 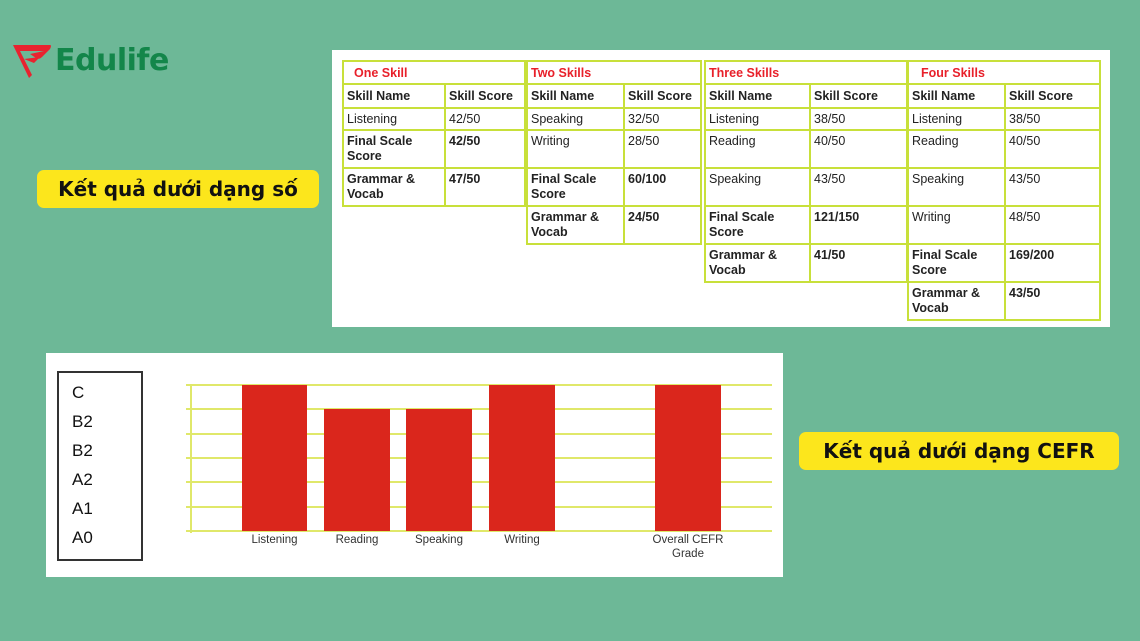 I want to click on table-title: One Skill, so click(x=434, y=72).